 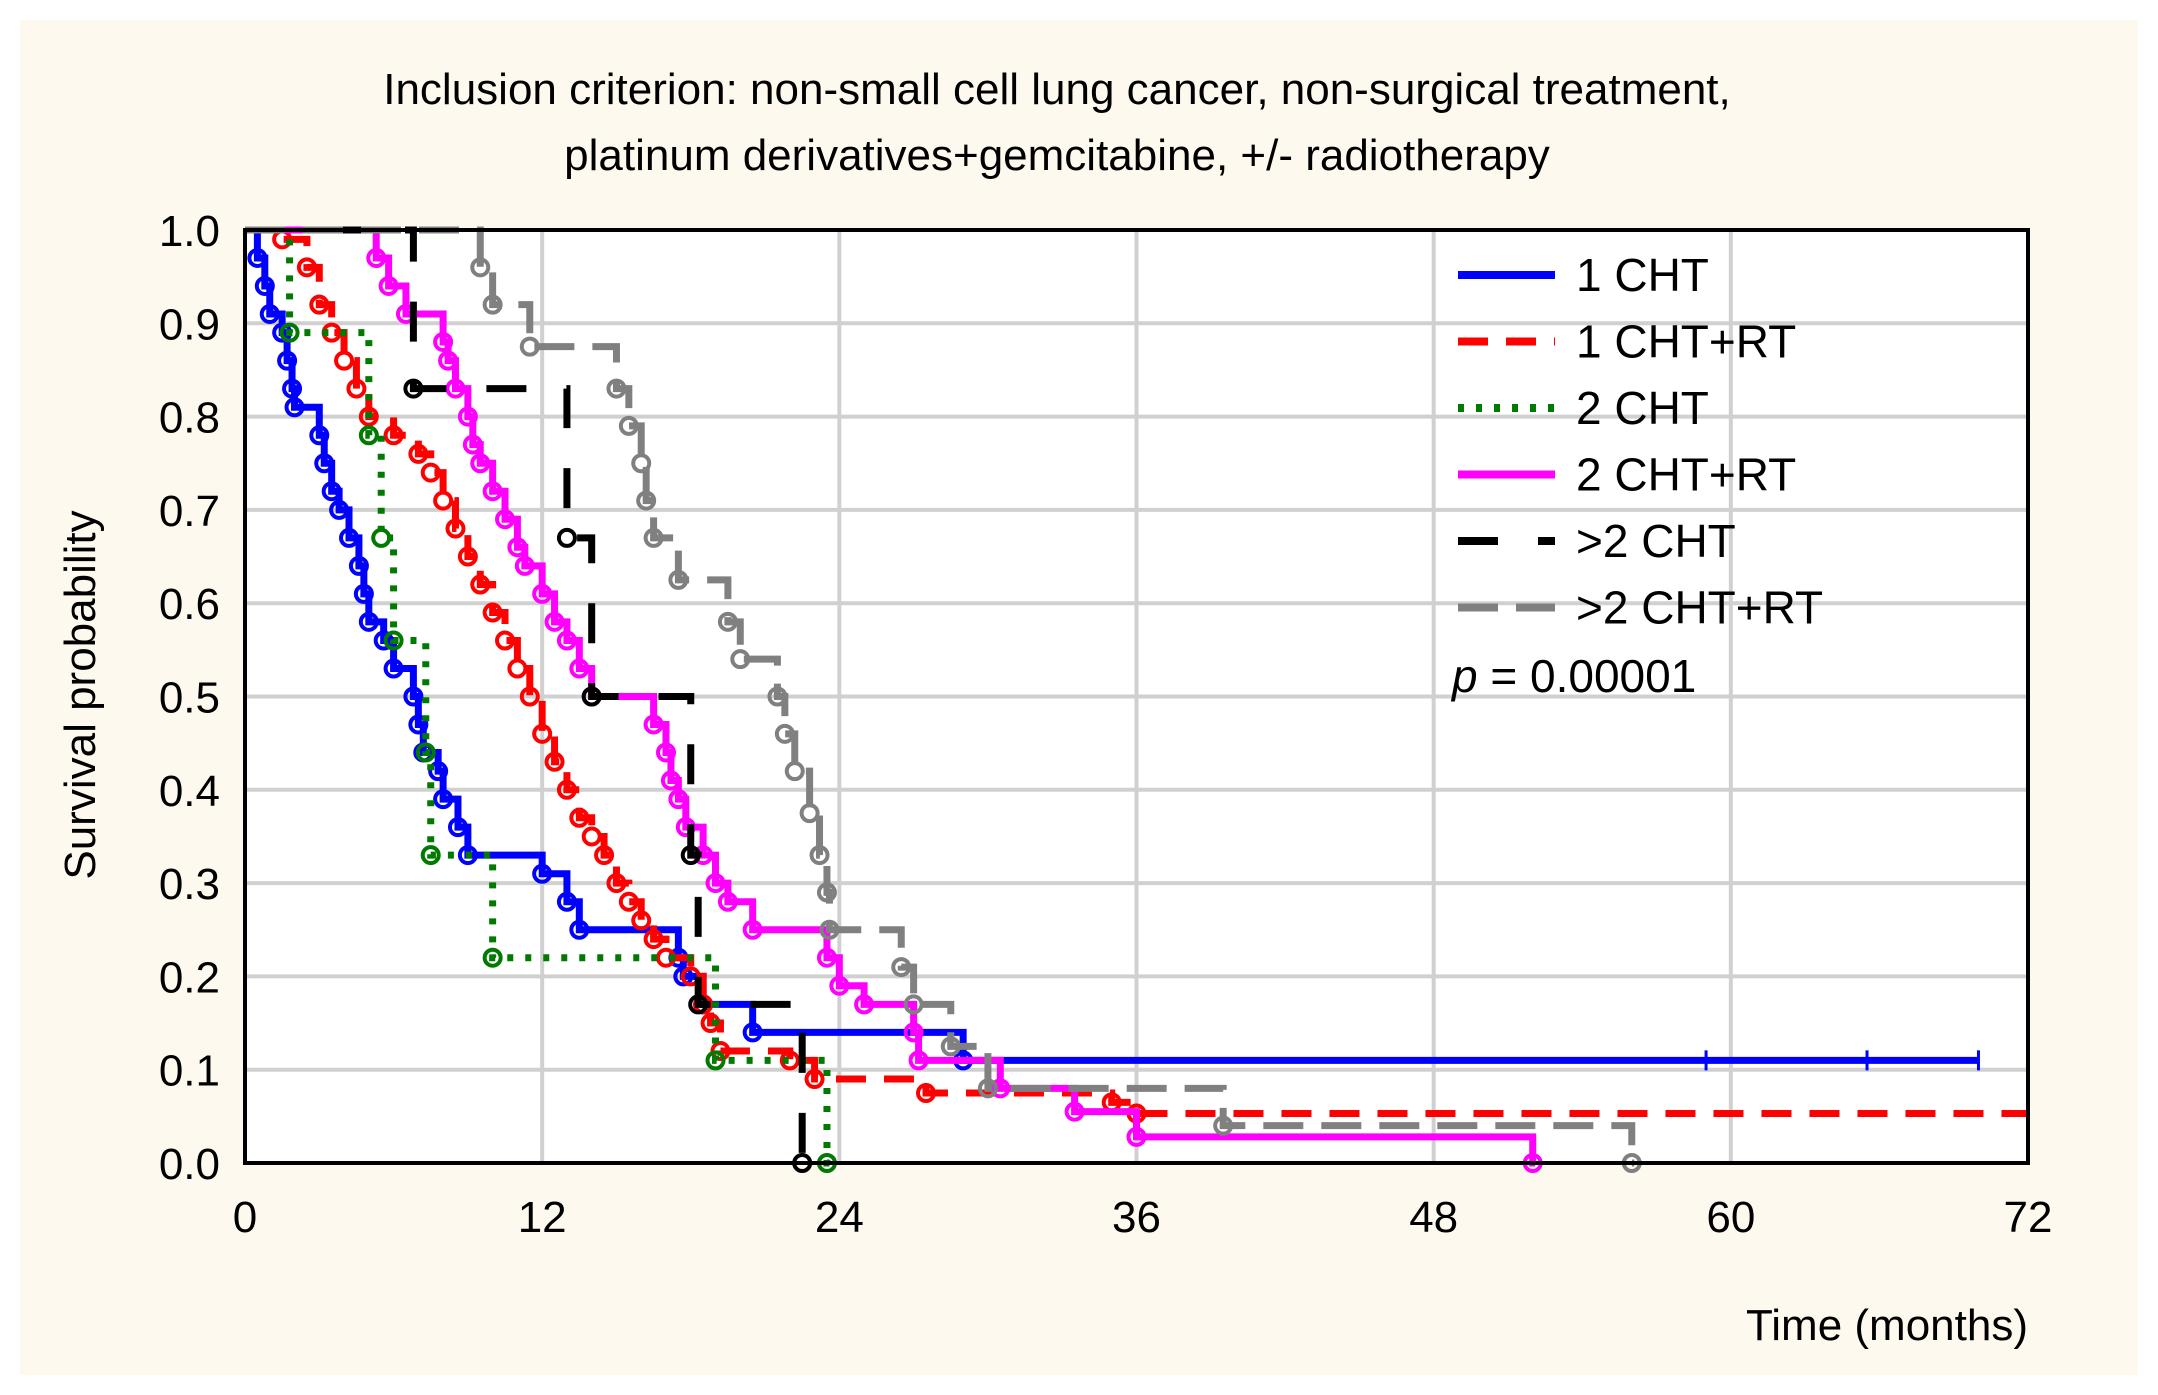 What do you see at coordinates (1686, 342) in the screenshot?
I see `legend-label: 1 CHT+RT` at bounding box center [1686, 342].